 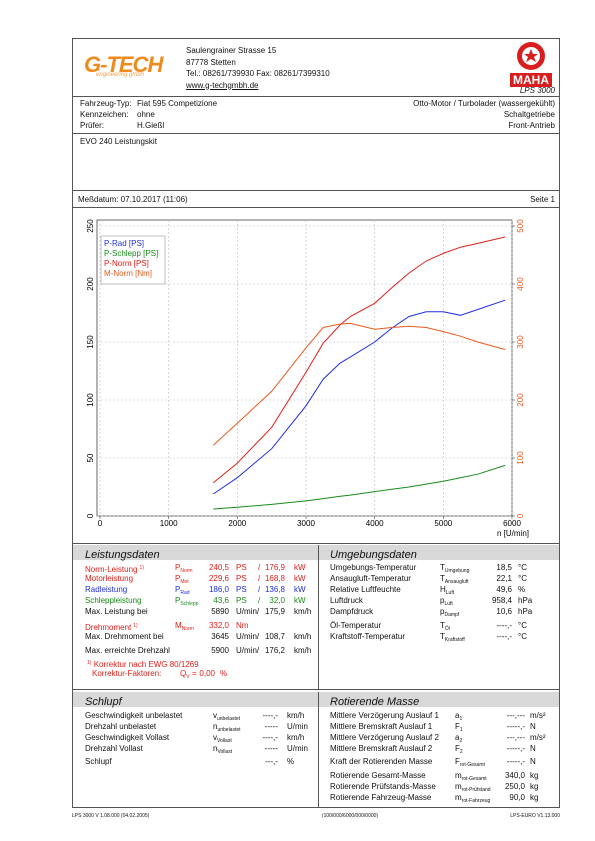 What do you see at coordinates (274, 589) in the screenshot?
I see `value: 136,8` at bounding box center [274, 589].